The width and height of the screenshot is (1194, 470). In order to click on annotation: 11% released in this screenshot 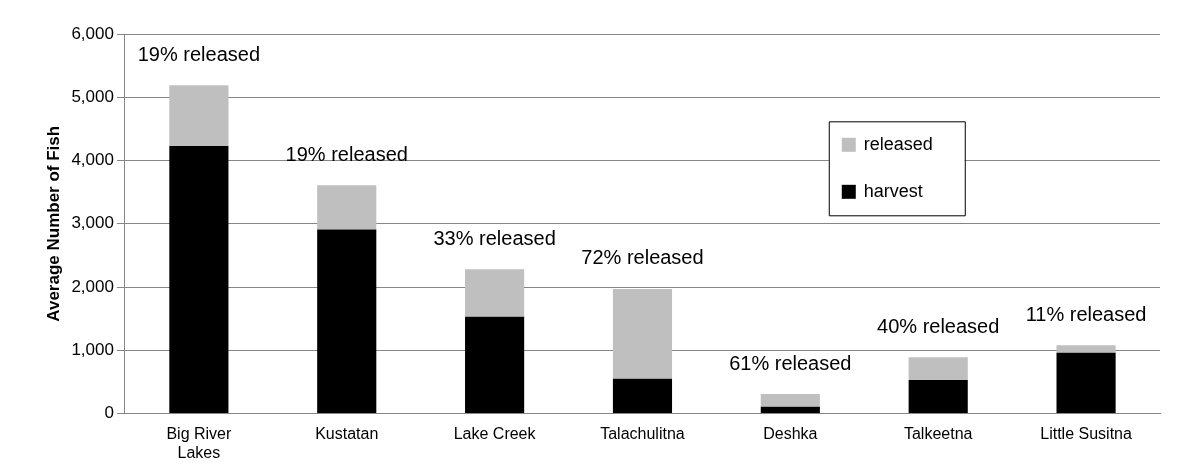, I will do `click(1086, 313)`.